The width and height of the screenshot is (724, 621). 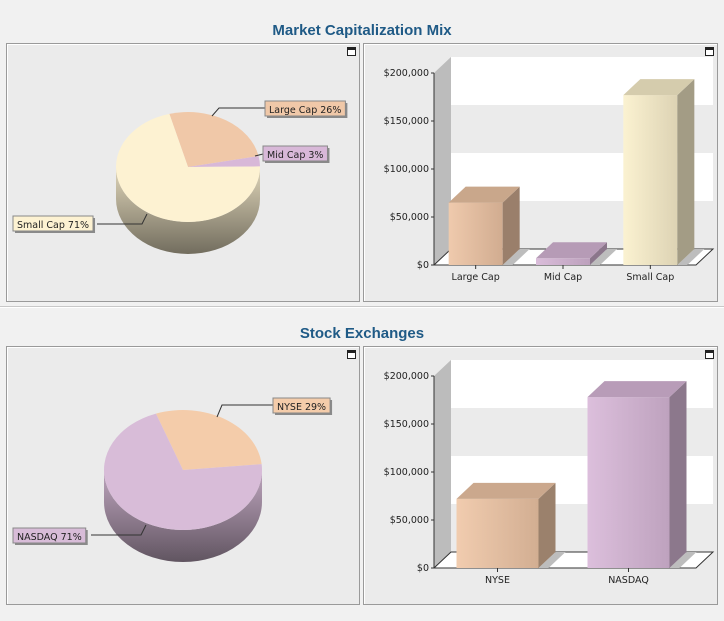 I want to click on pie-slice-label: Large Cap 26%, so click(x=305, y=110).